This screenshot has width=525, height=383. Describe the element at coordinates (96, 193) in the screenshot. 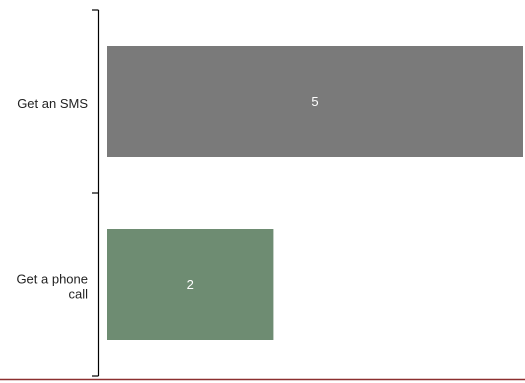

I see `y-axis` at that location.